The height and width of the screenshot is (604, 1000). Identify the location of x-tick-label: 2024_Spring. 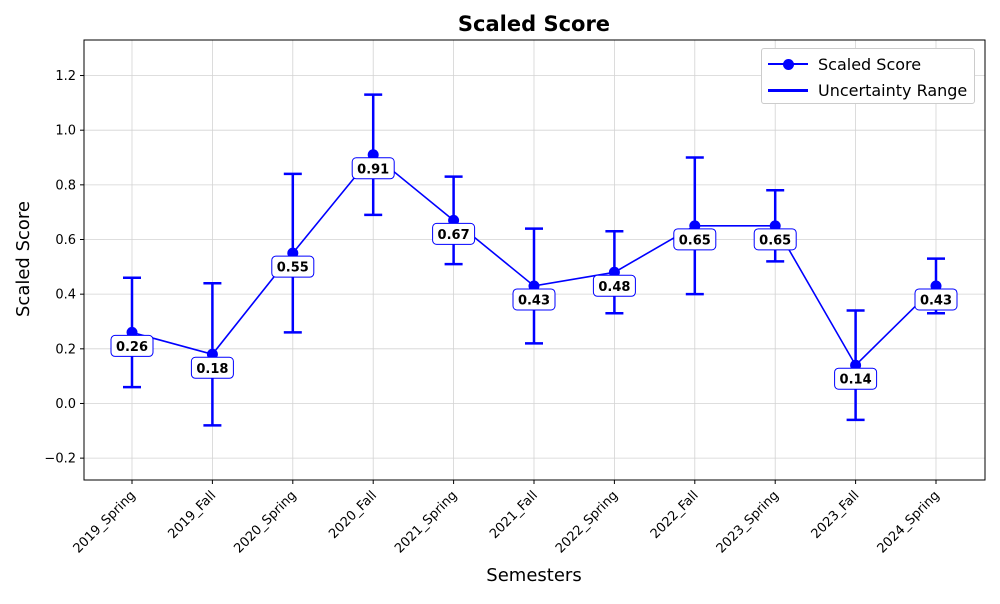
(909, 522).